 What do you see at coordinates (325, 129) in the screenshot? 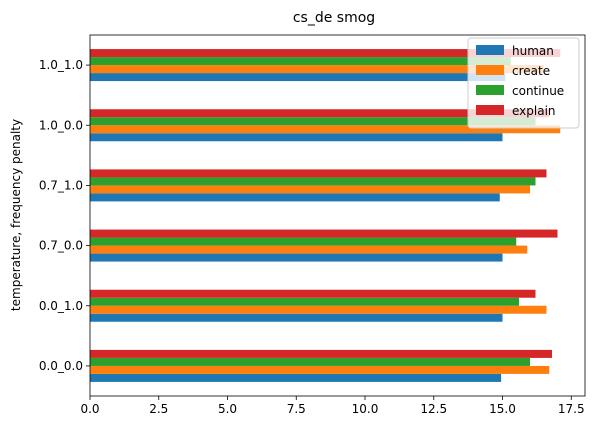
I see `bar-create-1.0_0.0` at bounding box center [325, 129].